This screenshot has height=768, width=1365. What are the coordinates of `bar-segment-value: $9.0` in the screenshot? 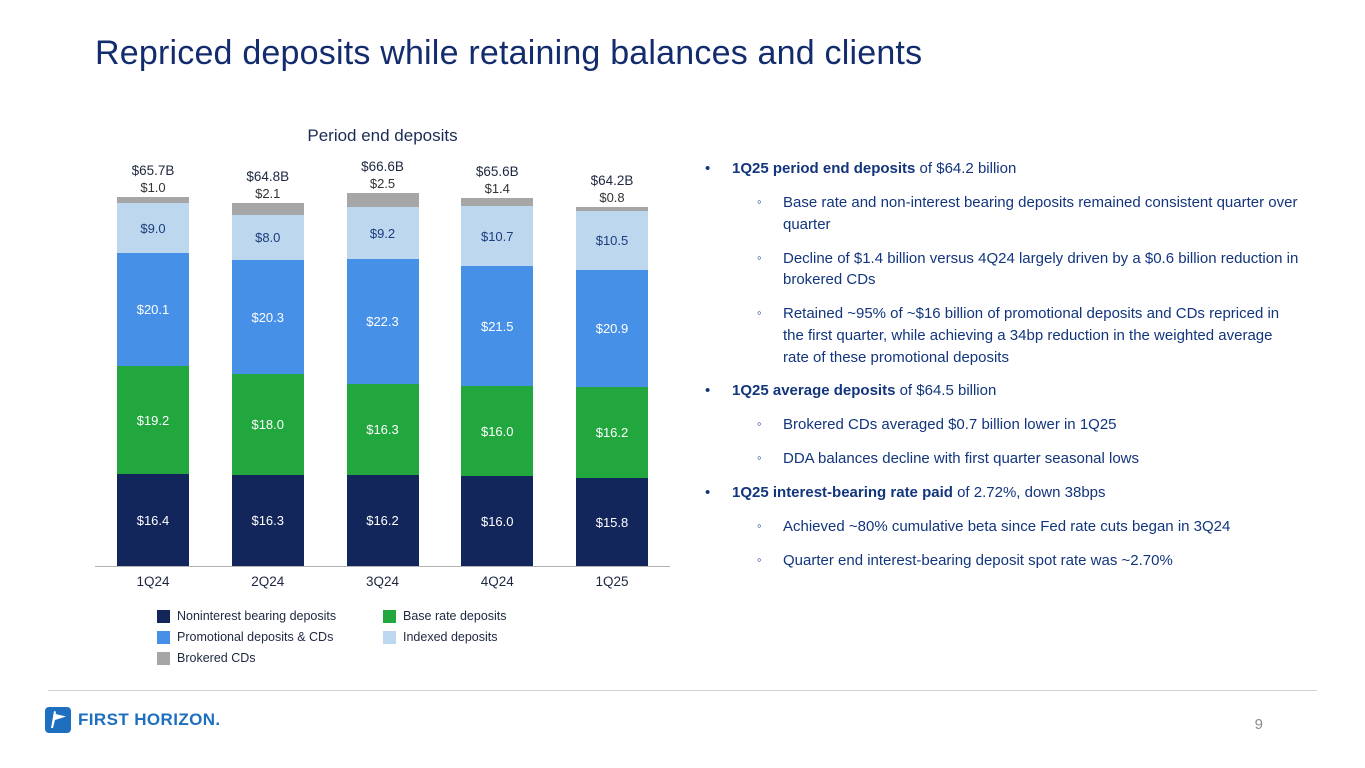 It's located at (153, 228).